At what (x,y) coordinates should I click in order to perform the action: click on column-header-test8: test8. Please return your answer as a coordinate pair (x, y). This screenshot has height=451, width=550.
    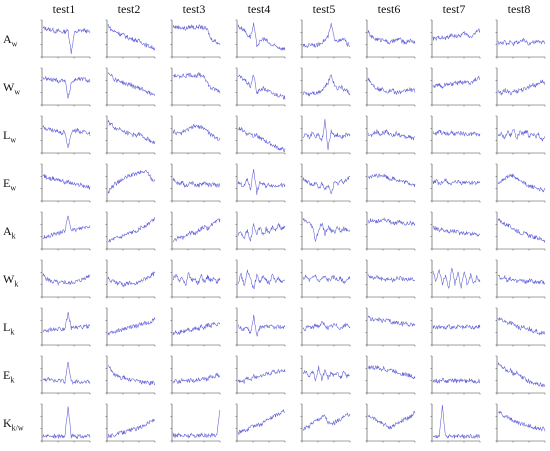
    Looking at the image, I should click on (519, 9).